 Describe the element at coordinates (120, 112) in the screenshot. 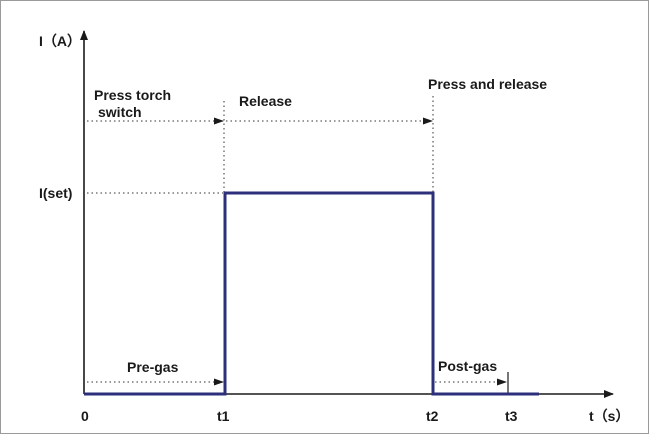

I see `annotation-press-torch-line2: switch` at that location.